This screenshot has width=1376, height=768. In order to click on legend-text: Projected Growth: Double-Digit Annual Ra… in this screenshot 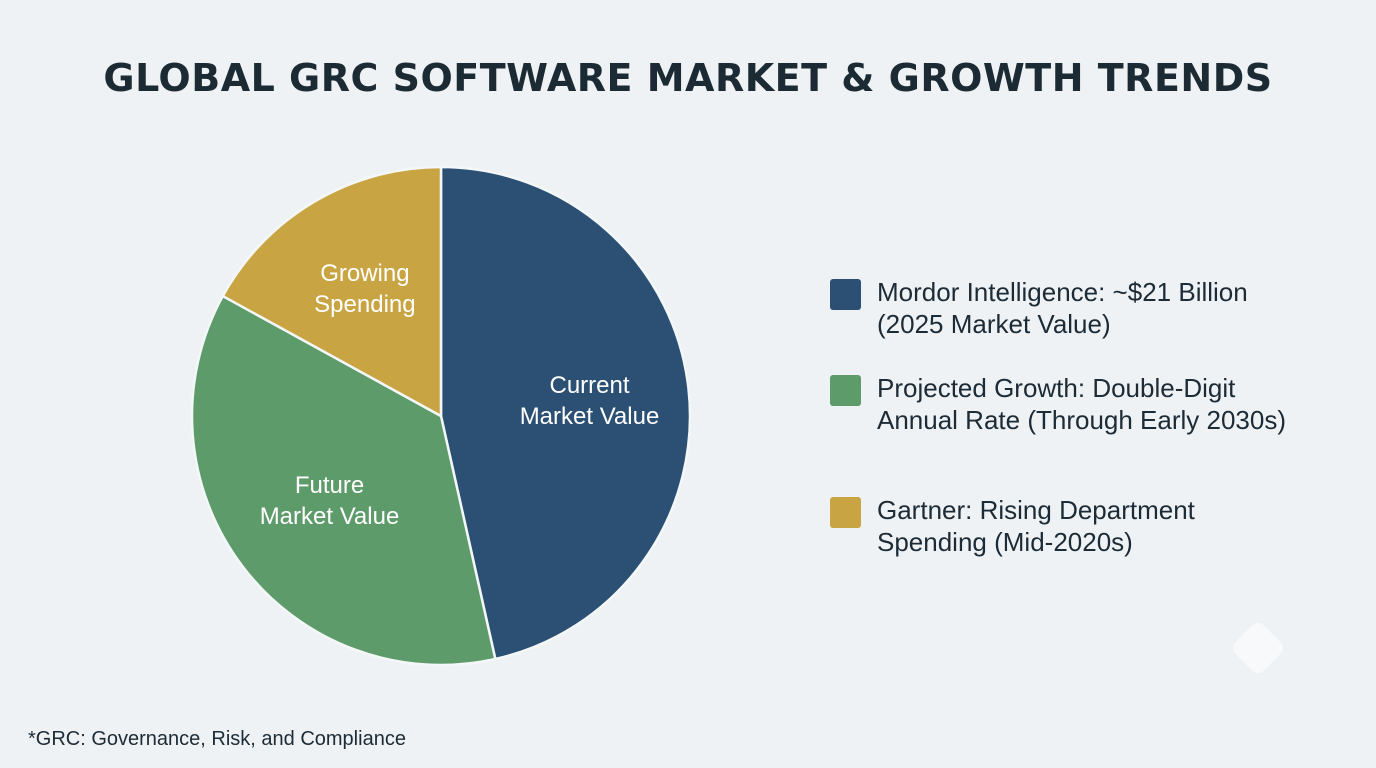, I will do `click(1081, 404)`.